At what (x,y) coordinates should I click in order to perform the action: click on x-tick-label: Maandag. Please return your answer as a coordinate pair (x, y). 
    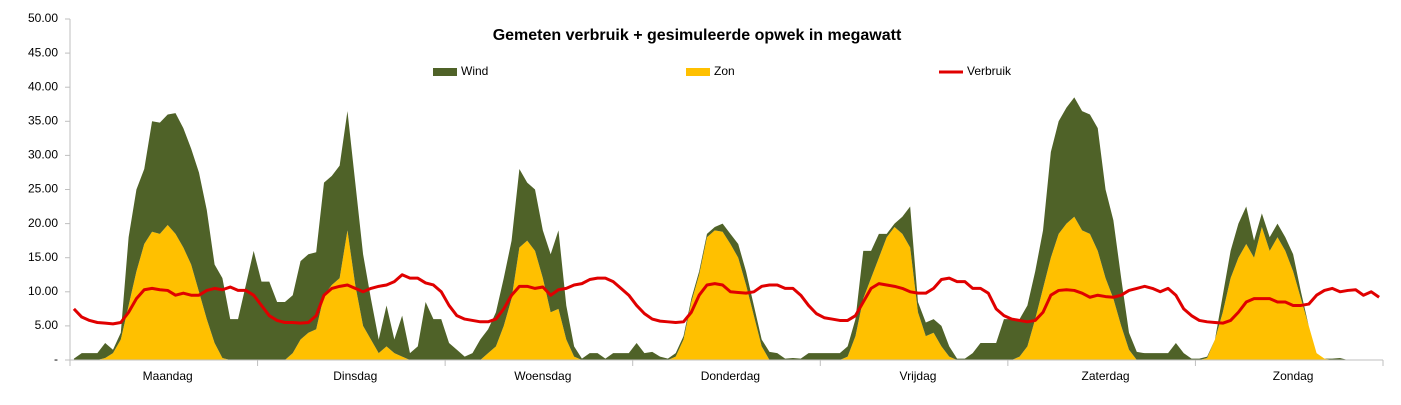
    Looking at the image, I should click on (168, 376).